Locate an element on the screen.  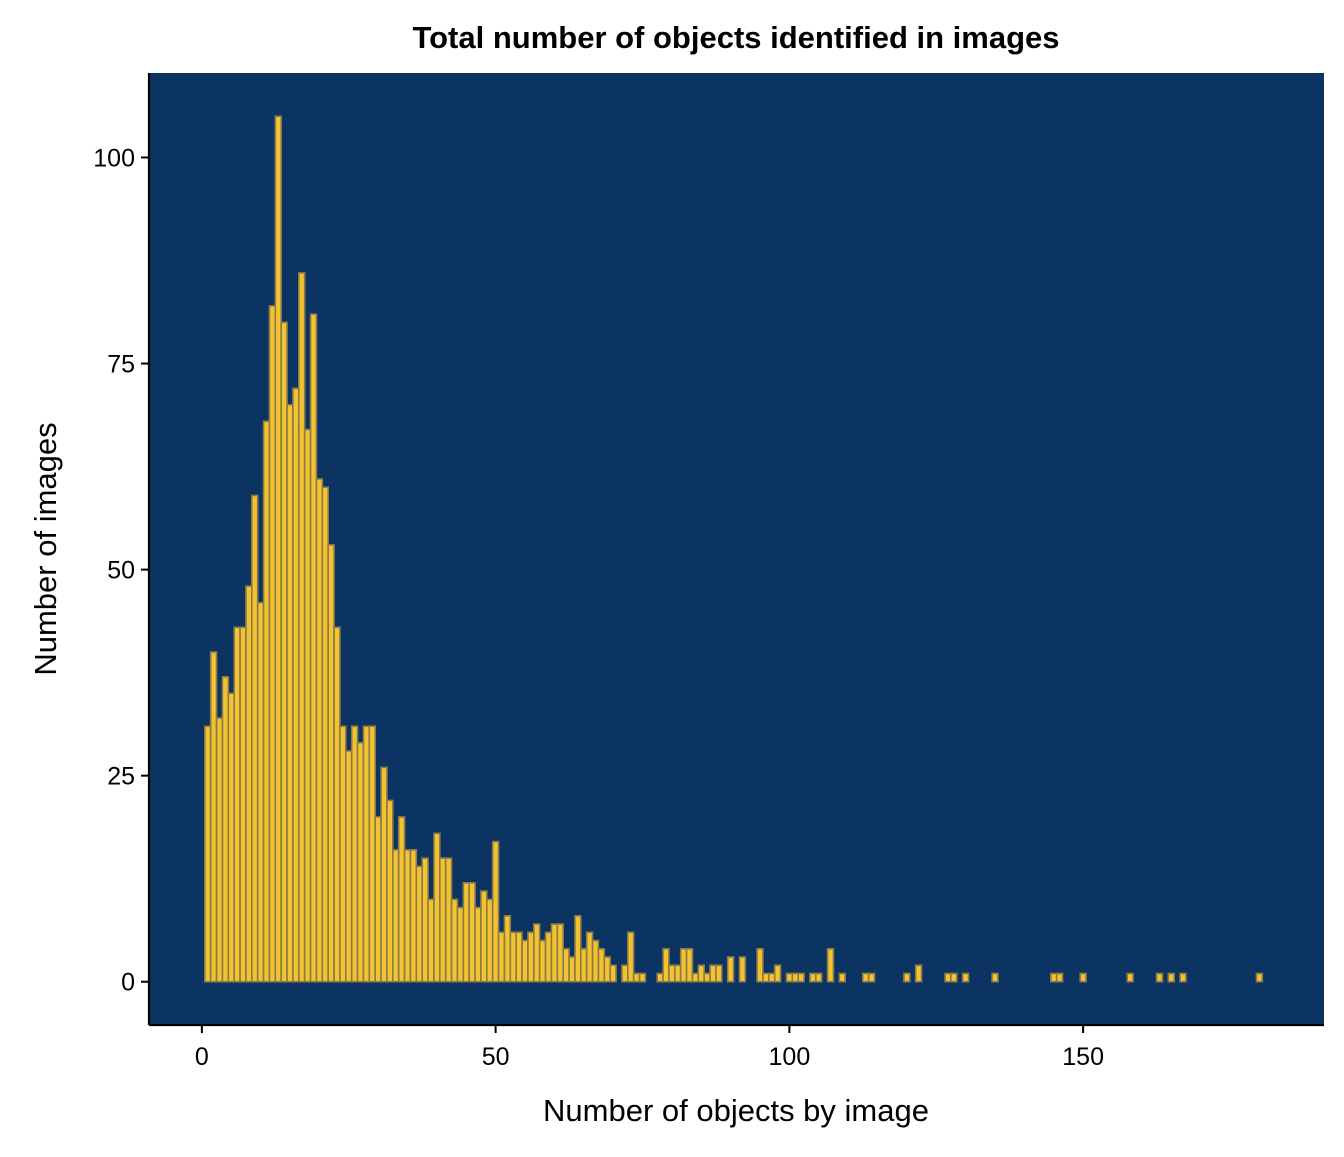
y-axis-ticks: 0 25 50 75 100 is located at coordinates (121, 570).